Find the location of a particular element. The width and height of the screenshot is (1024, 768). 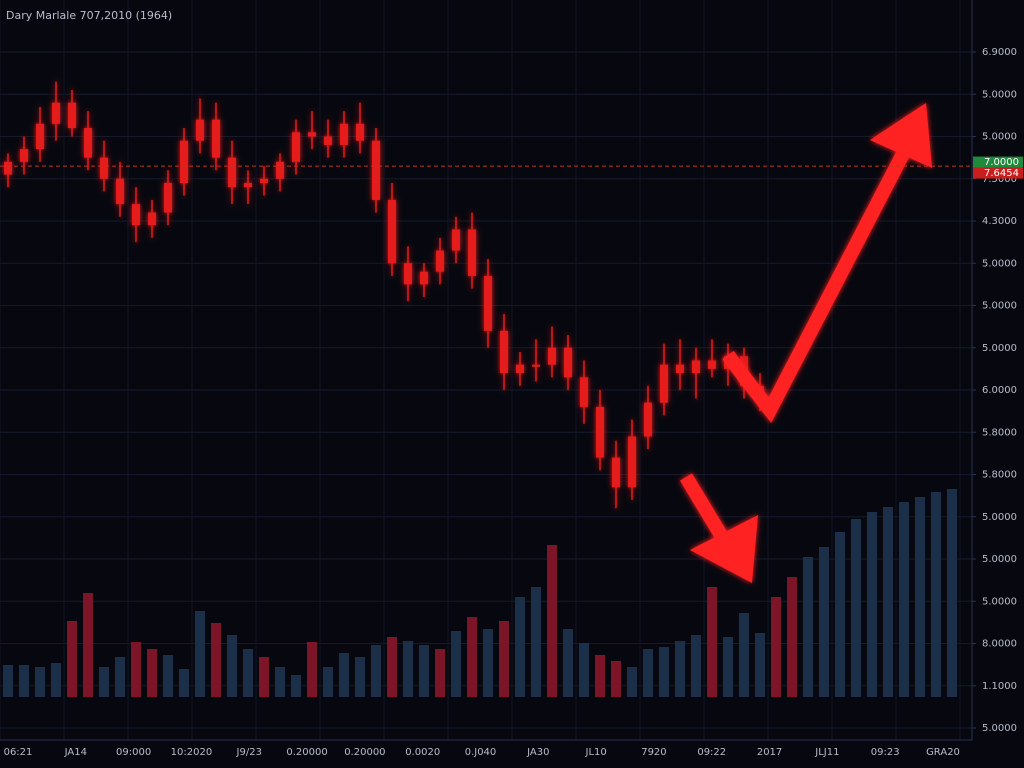

x-tick-label: 7920 is located at coordinates (653, 752).